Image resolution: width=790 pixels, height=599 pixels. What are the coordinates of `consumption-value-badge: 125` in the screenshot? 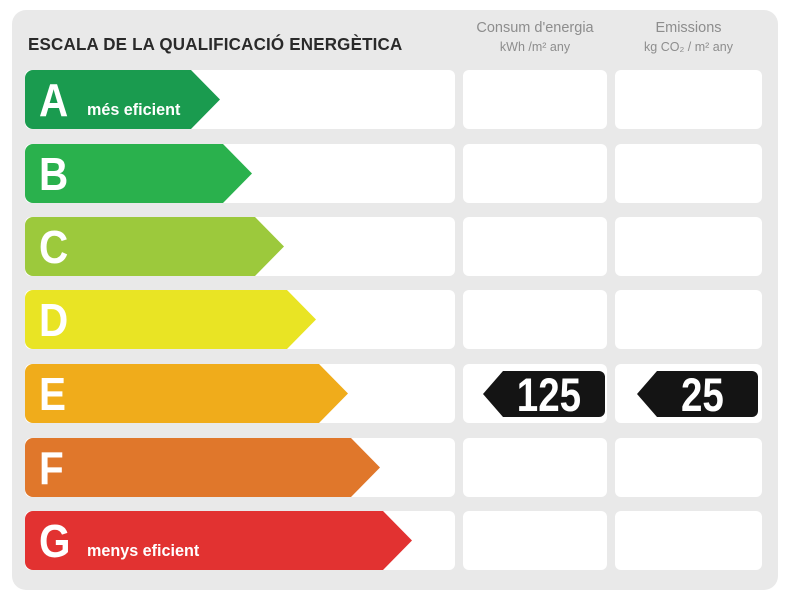 It's located at (544, 394).